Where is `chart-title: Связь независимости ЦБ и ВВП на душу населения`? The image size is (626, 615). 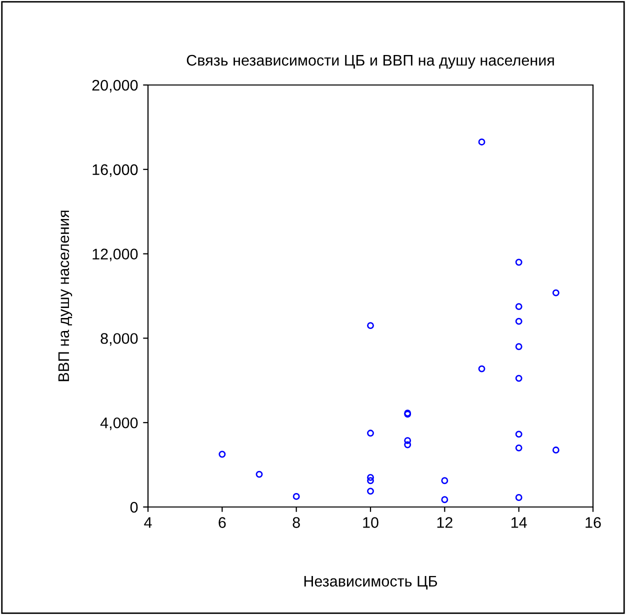 chart-title: Связь независимости ЦБ и ВВП на душу населения is located at coordinates (370, 61).